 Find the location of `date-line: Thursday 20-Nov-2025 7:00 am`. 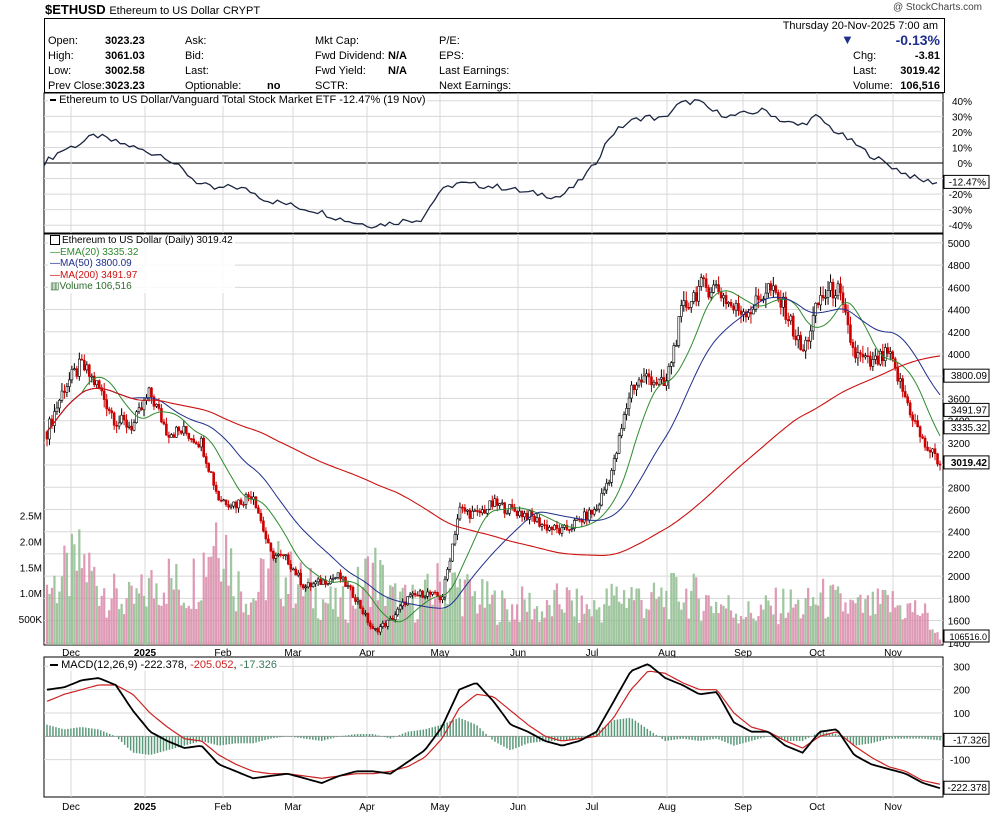

date-line: Thursday 20-Nov-2025 7:00 am is located at coordinates (860, 26).